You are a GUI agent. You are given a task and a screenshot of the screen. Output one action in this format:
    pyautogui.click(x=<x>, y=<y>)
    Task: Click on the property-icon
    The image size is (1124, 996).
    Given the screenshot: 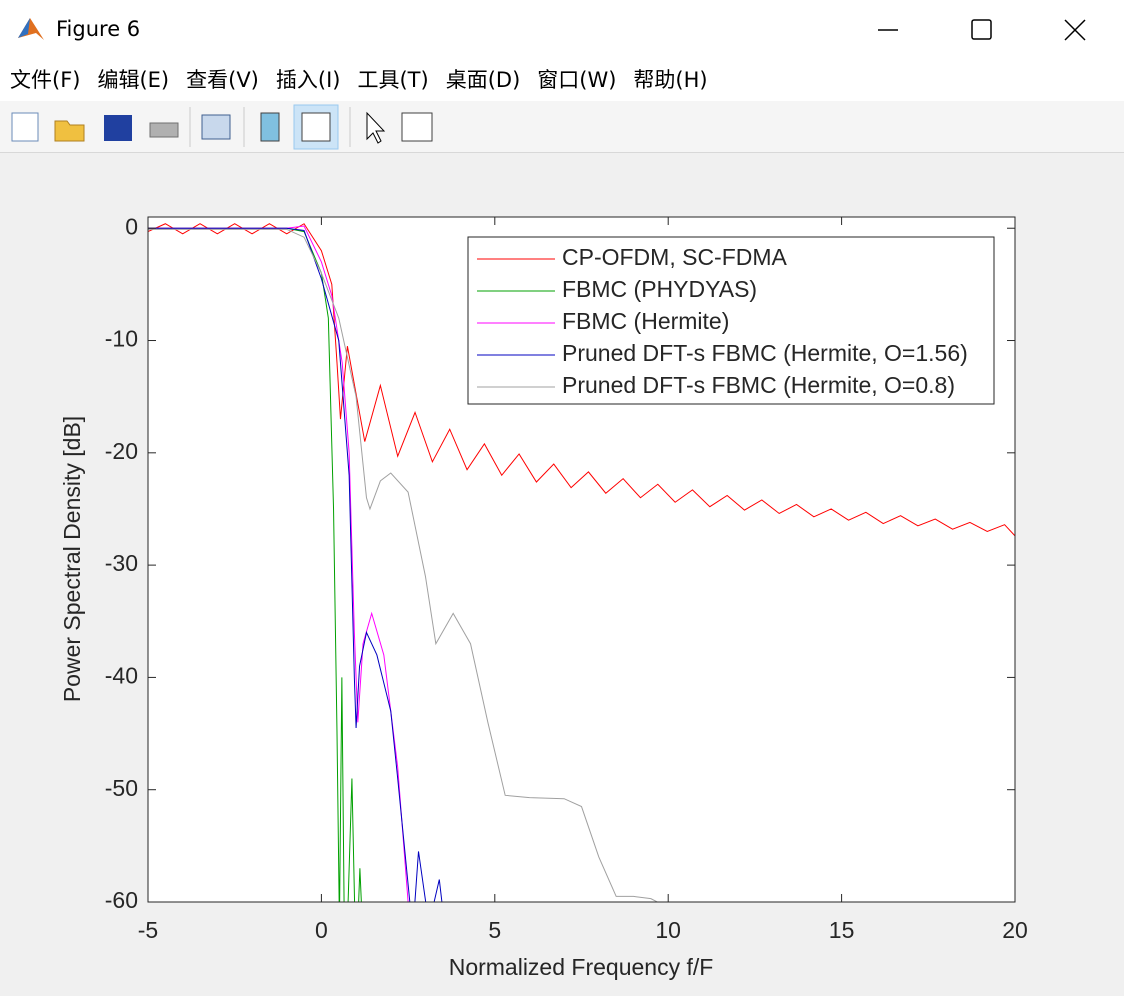 What is the action you would take?
    pyautogui.click(x=417, y=127)
    